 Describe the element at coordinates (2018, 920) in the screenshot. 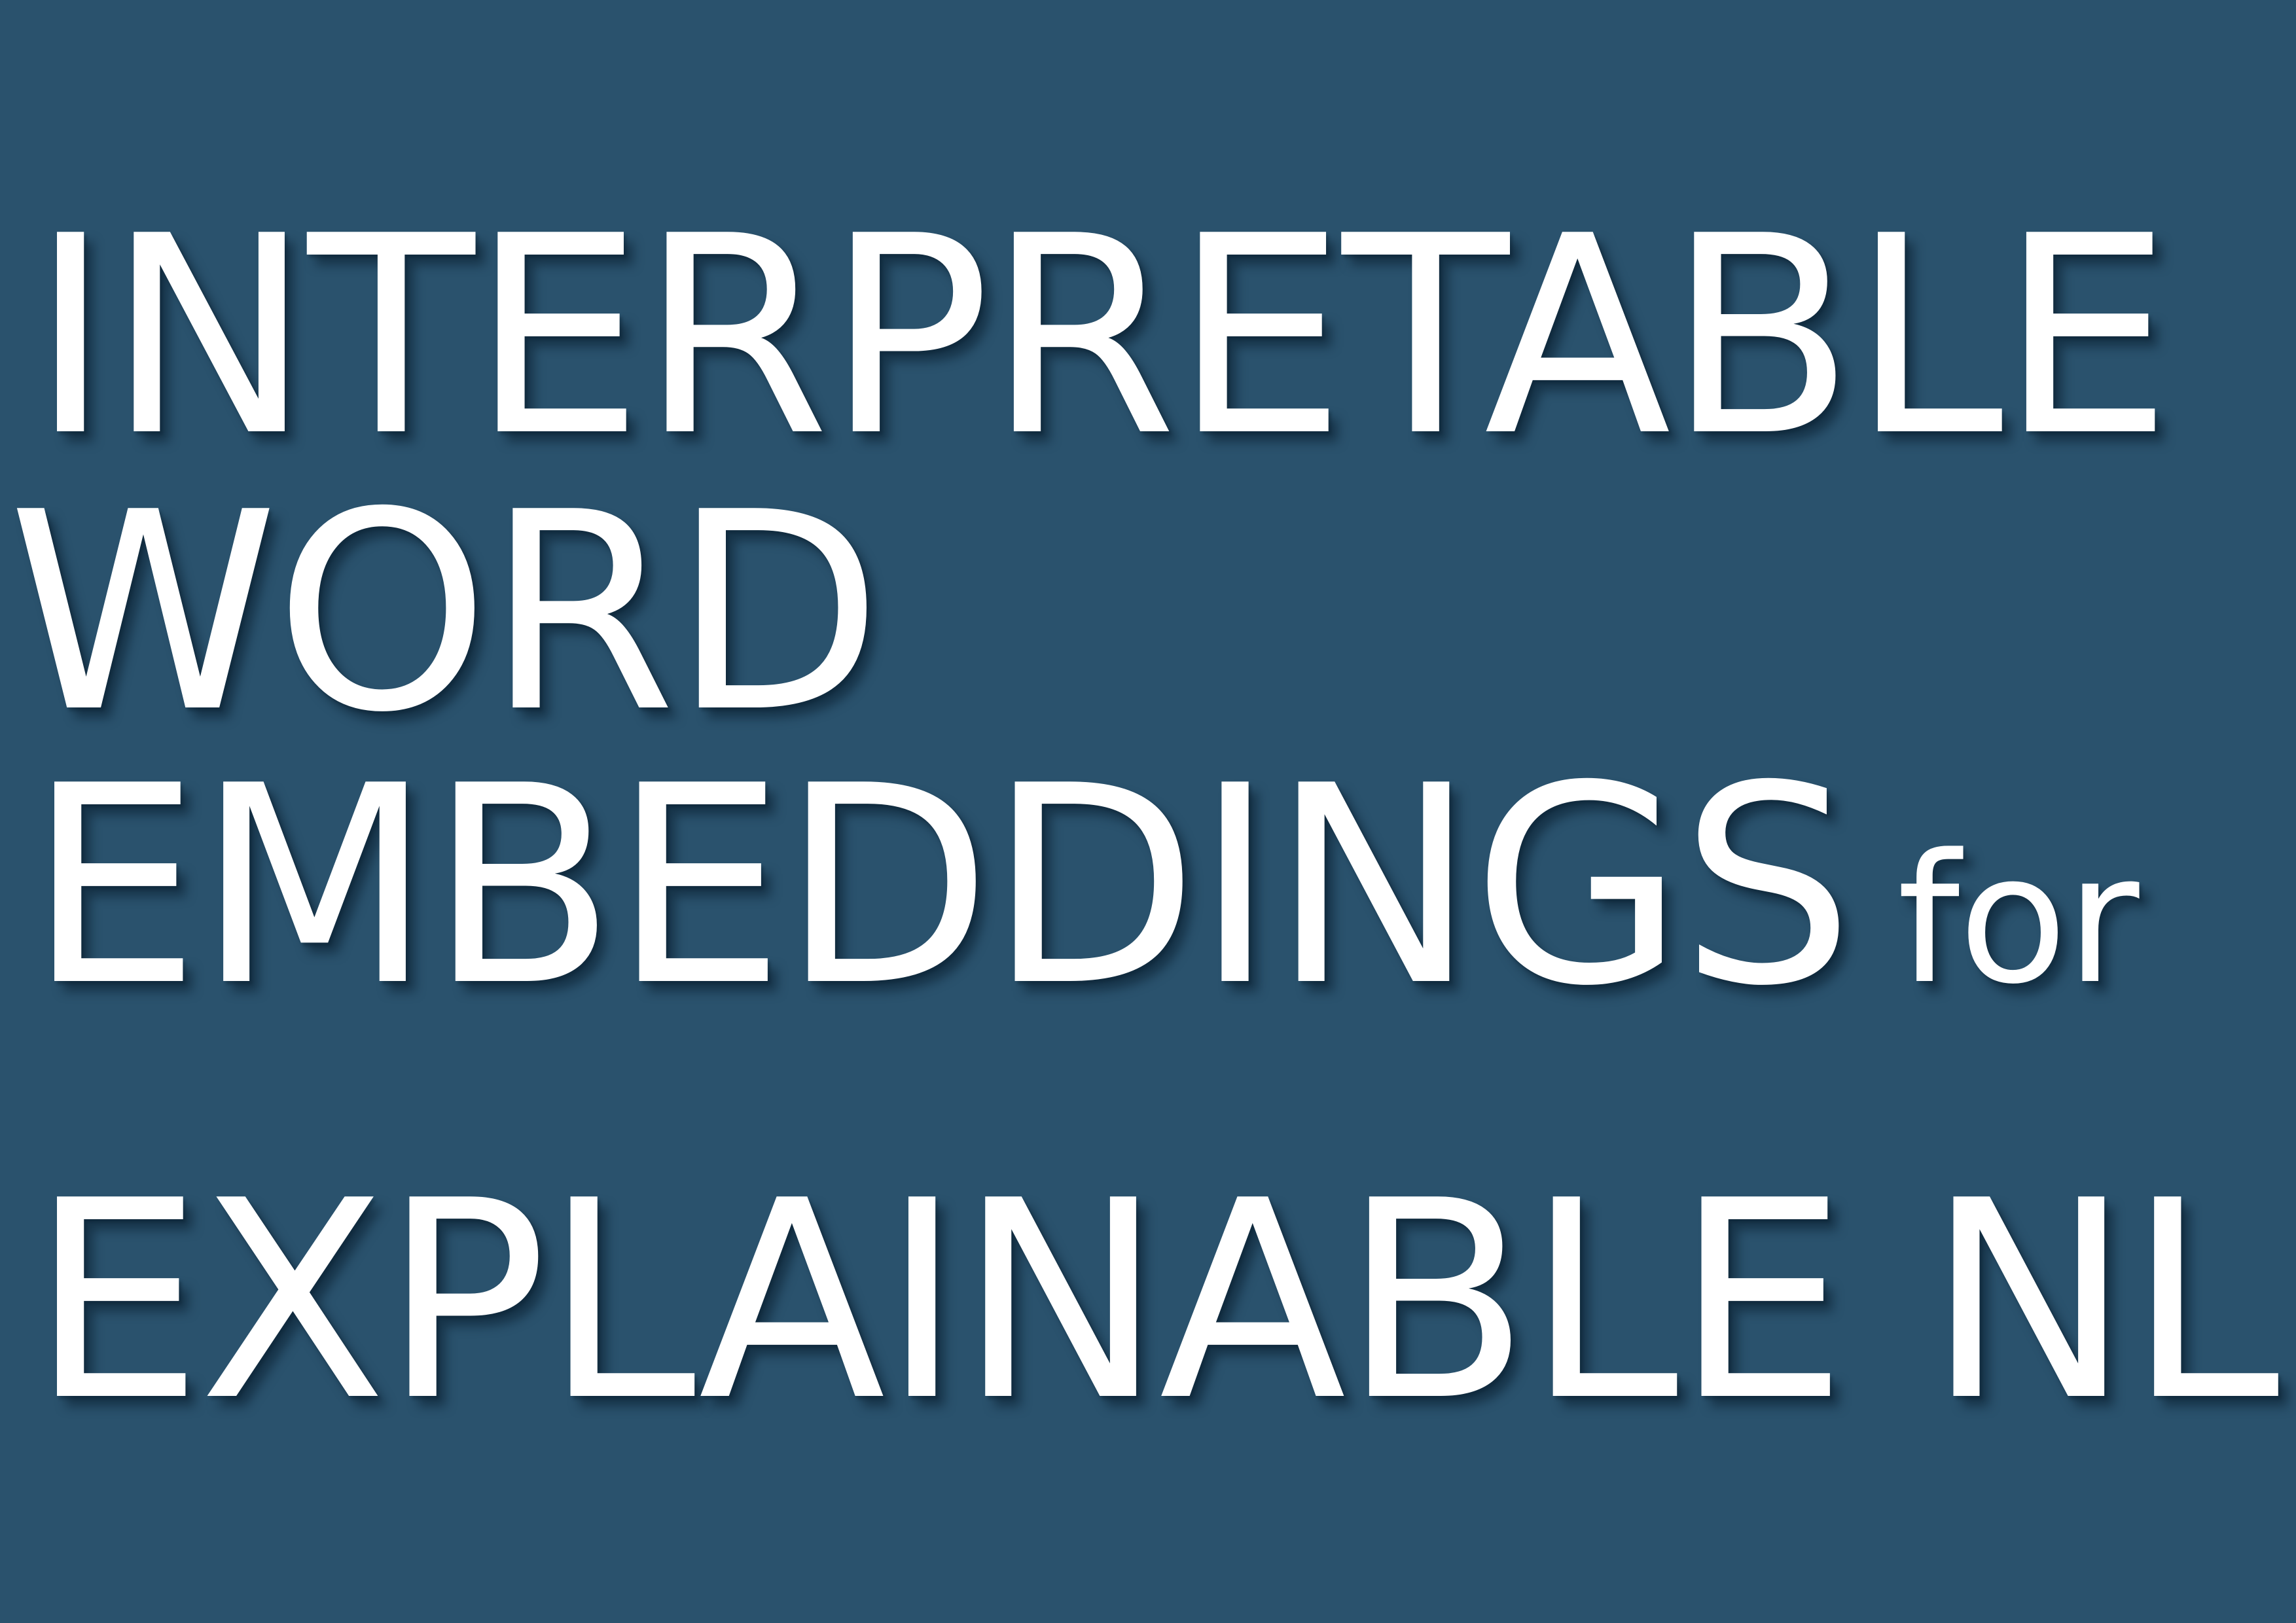

I see `connector-word: for` at that location.